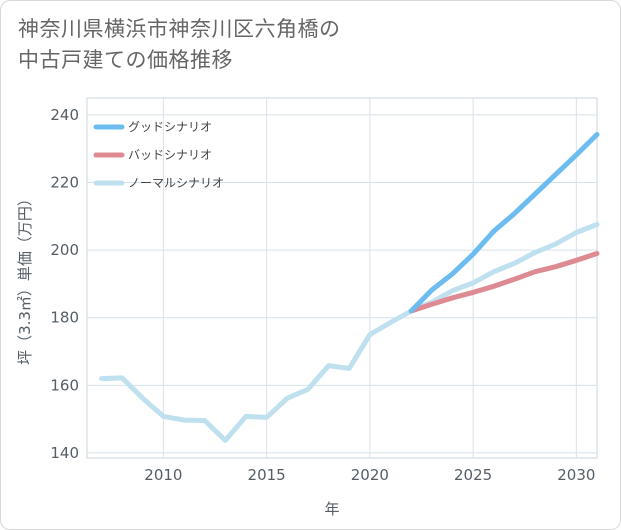 The image size is (621, 530). I want to click on y-tick-label: 240, so click(64, 115).